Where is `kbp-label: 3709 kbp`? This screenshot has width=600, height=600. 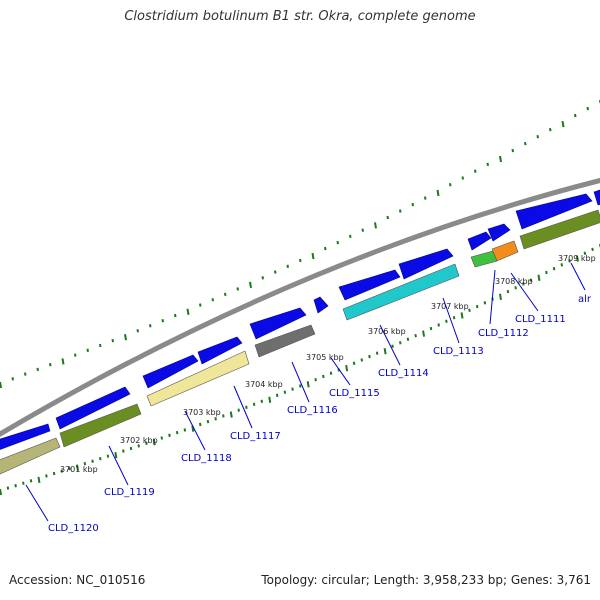 kbp-label: 3709 kbp is located at coordinates (577, 258).